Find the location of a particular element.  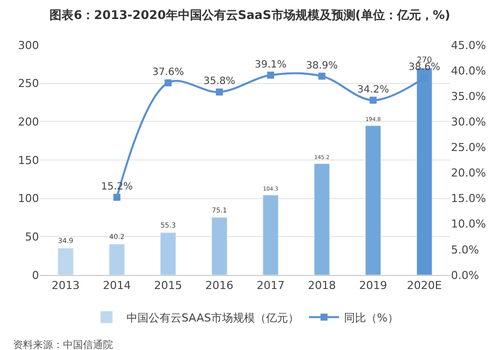

data-label: 39.1% is located at coordinates (270, 64).